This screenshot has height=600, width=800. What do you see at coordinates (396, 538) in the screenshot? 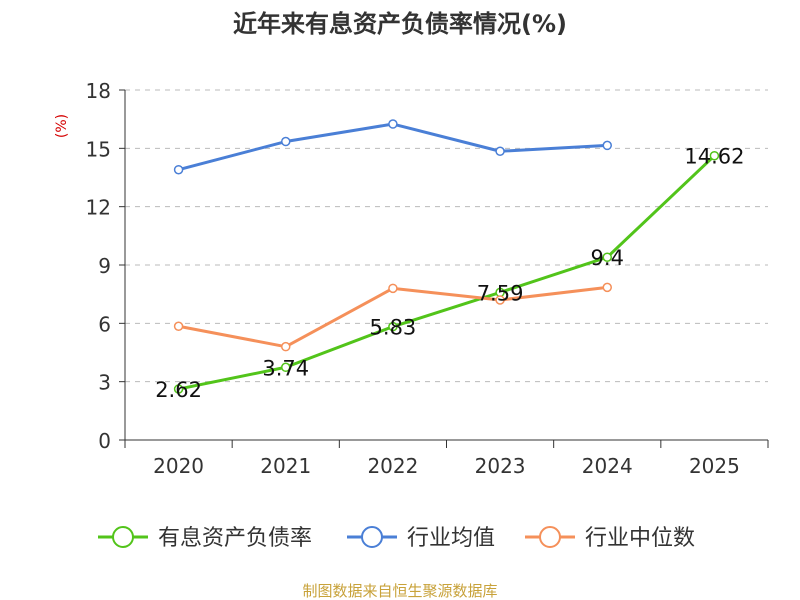
I see `legend: 有息资产负债率 行业均值 行业中位数` at bounding box center [396, 538].